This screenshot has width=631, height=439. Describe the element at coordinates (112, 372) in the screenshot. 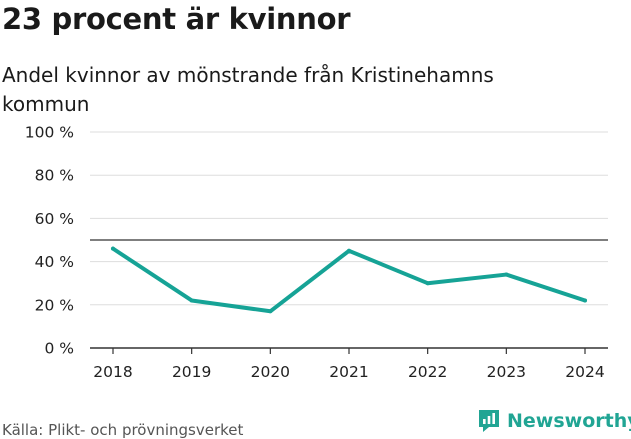

I see `x-tick-label: 2018` at that location.